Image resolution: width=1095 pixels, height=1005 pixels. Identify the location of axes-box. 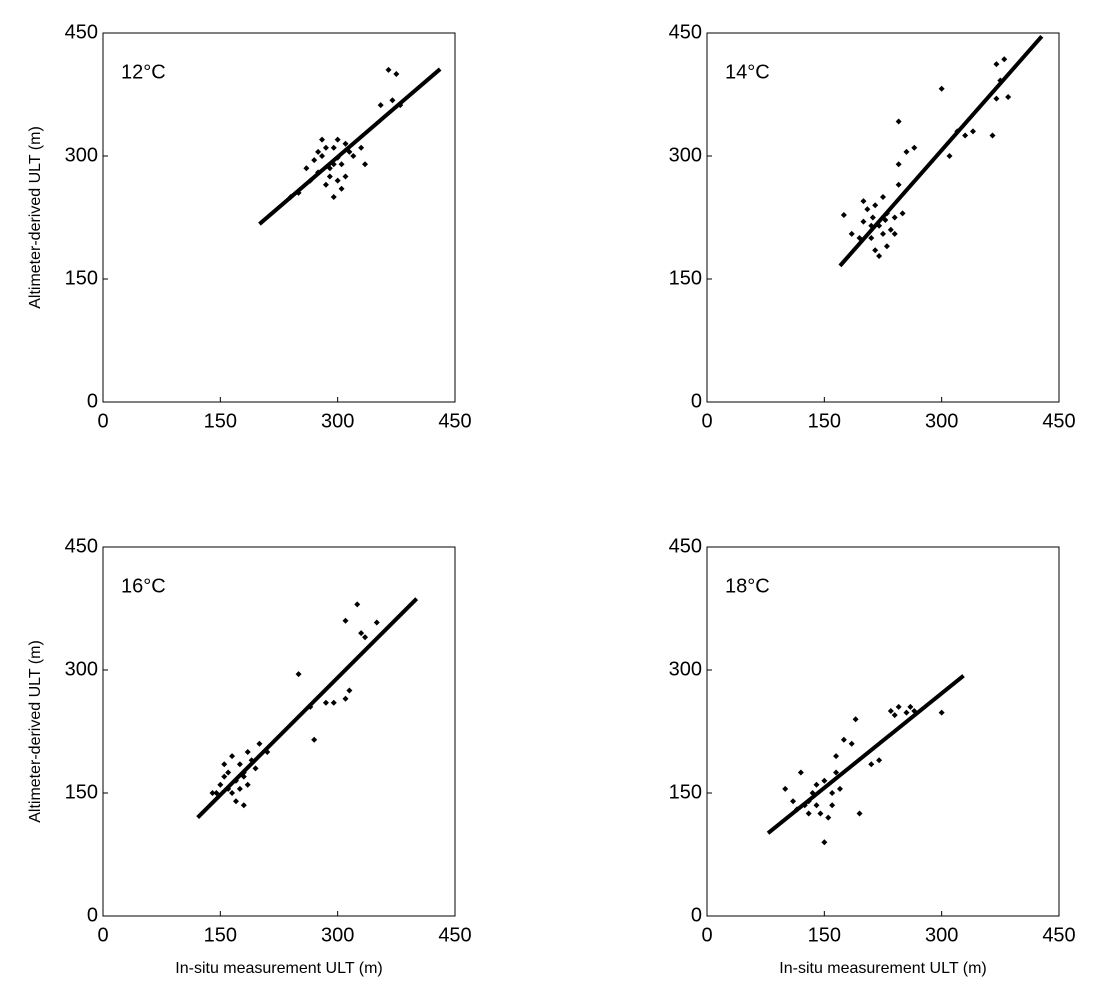
(883, 217).